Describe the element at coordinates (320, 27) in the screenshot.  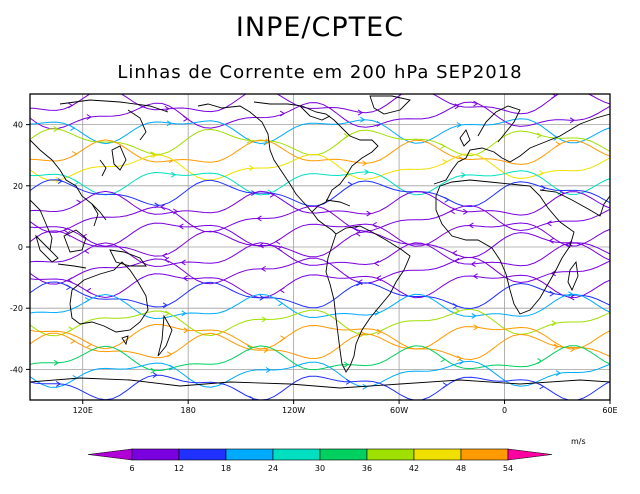
I see `main-title: INPE/CPTEC` at that location.